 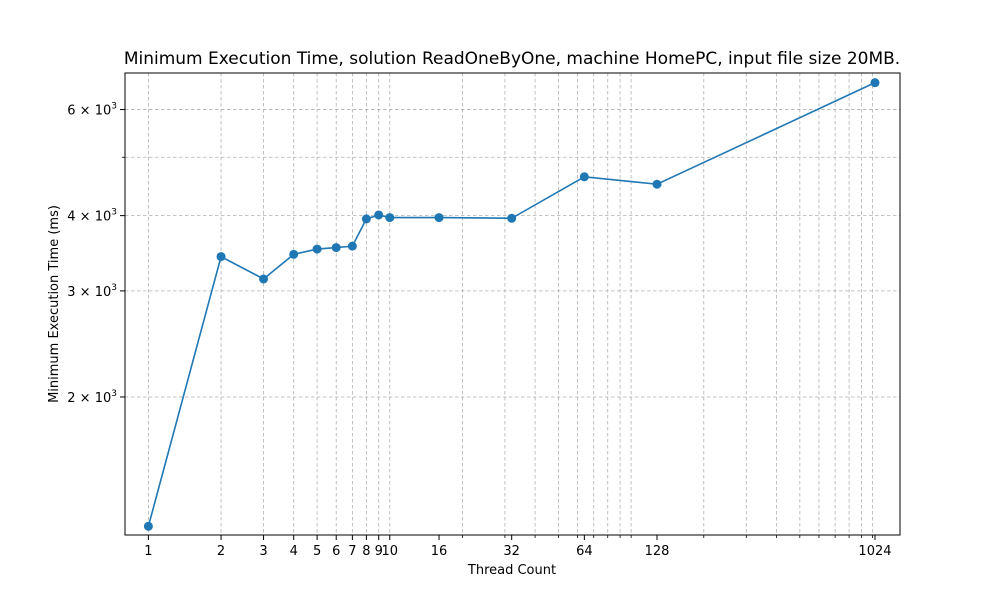 What do you see at coordinates (54, 304) in the screenshot?
I see `y-axis-label: Minimum Execution Time (ms)` at bounding box center [54, 304].